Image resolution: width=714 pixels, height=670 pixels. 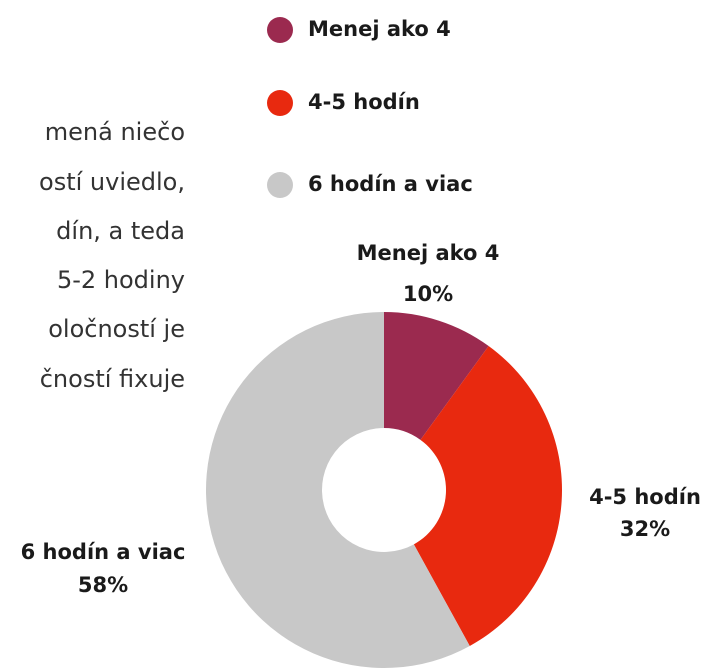 What do you see at coordinates (112, 379) in the screenshot?
I see `paragraph-line: čností fixuje` at bounding box center [112, 379].